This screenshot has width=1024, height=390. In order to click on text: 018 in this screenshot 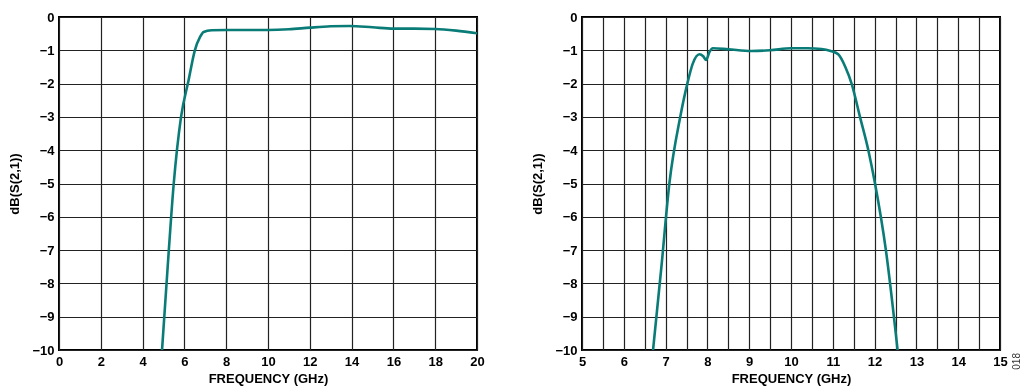, I will do `click(1016, 361)`.